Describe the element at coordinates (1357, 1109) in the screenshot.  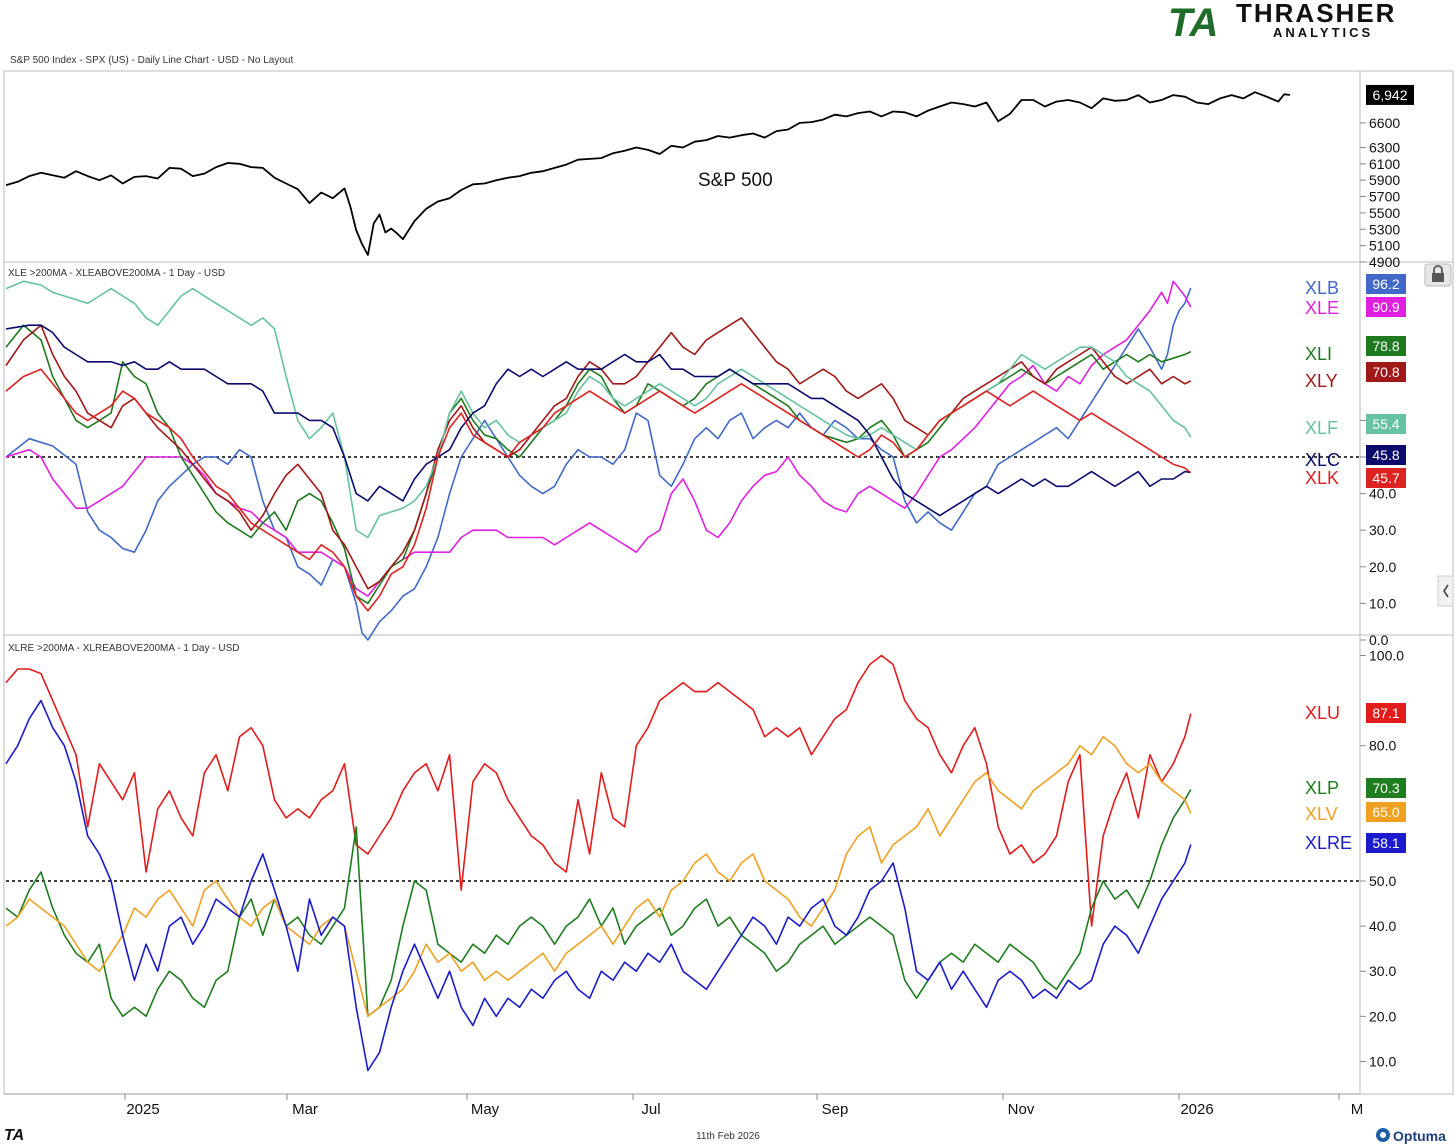
I see `x-tick-label: M` at that location.